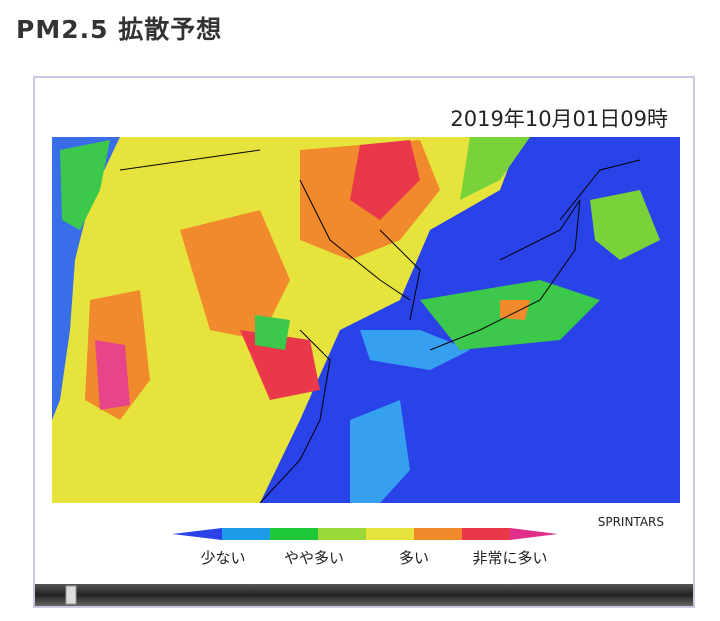 This screenshot has width=720, height=621. I want to click on magenta-area, so click(112, 375).